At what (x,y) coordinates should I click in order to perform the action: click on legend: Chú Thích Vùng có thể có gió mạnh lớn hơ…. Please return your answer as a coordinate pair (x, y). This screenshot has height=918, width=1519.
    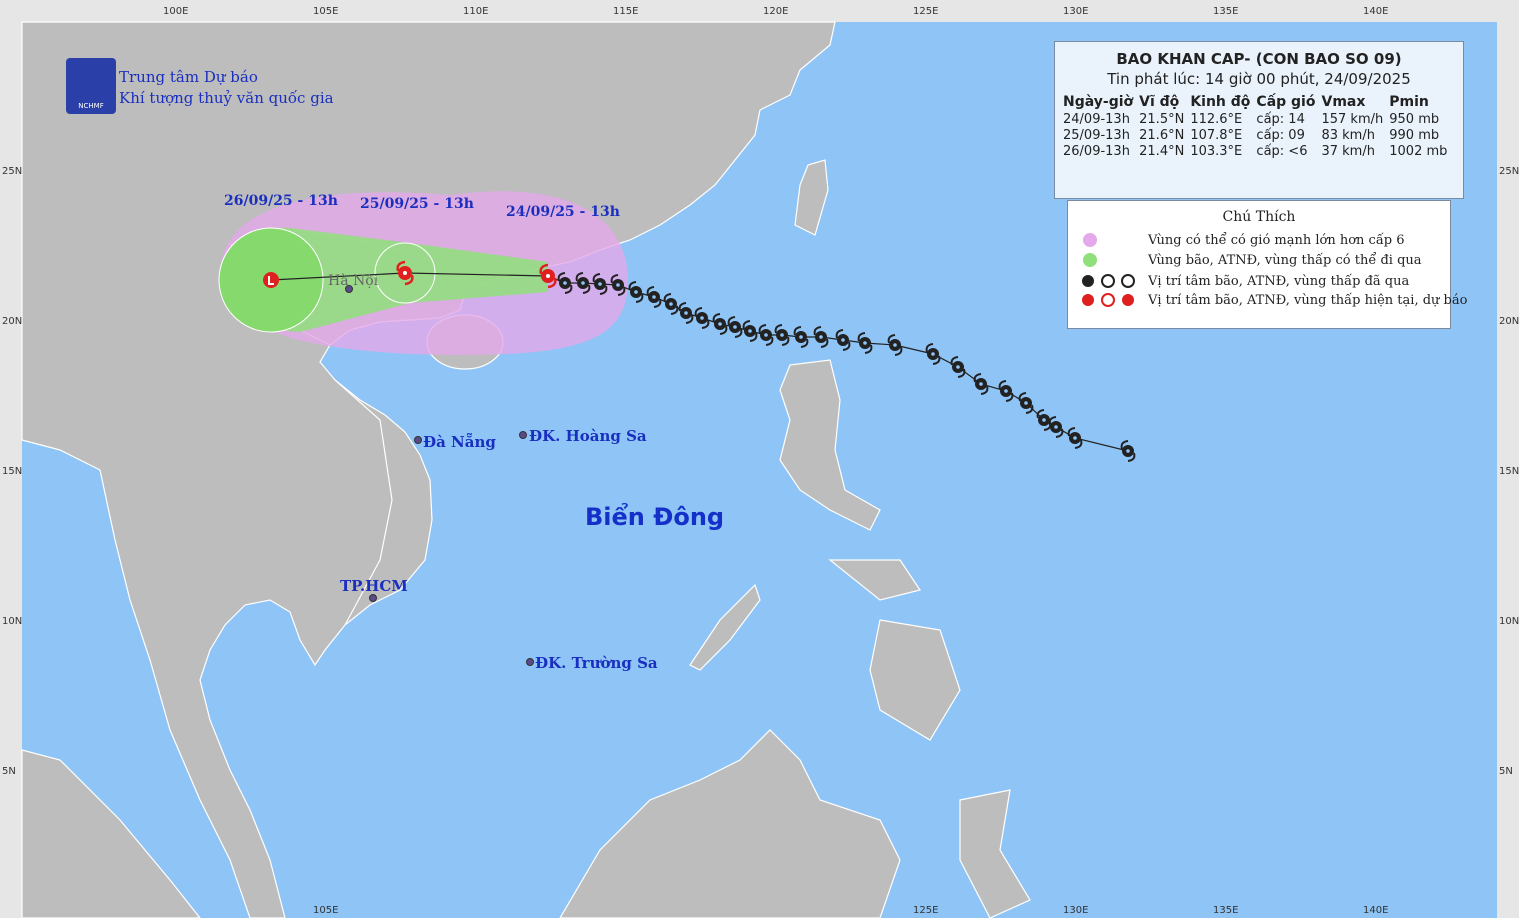
    Looking at the image, I should click on (1267, 264).